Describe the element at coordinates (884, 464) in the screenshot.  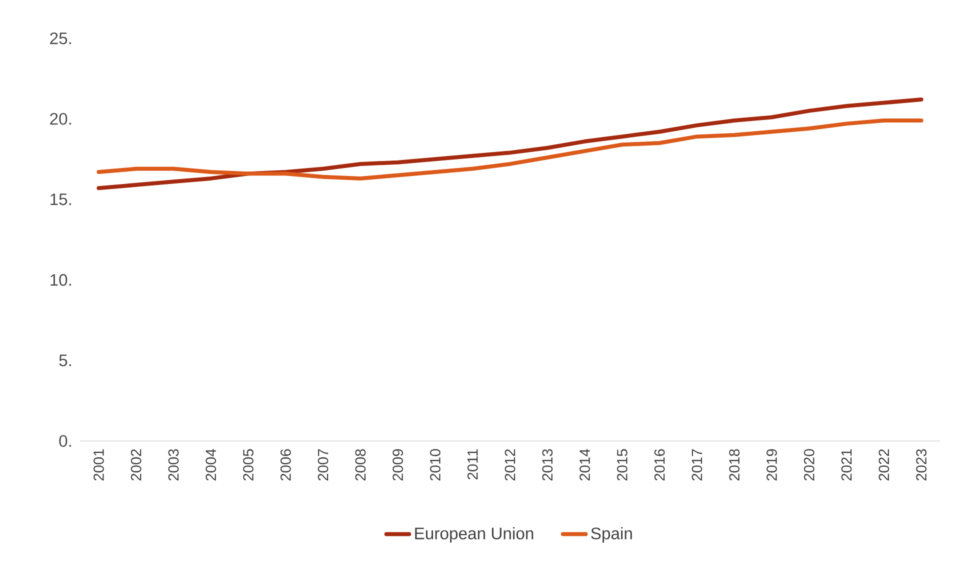
I see `x-tick-label: 2022` at that location.